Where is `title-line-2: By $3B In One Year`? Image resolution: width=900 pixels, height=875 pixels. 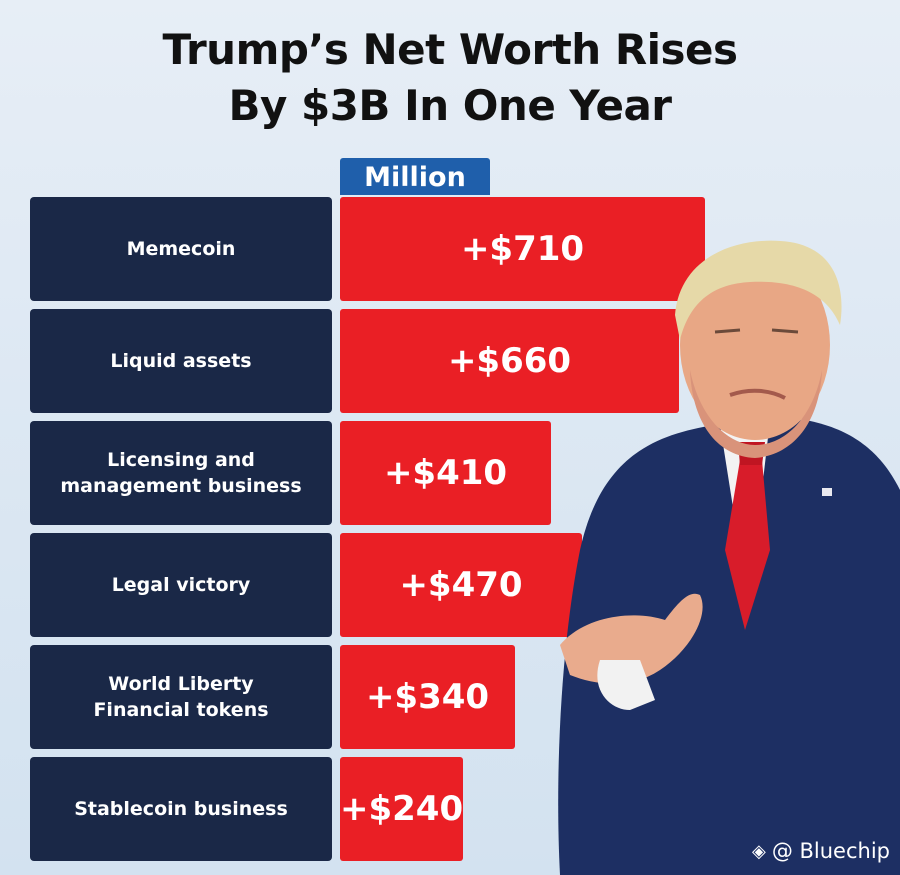 title-line-2: By $3B In One Year is located at coordinates (450, 105).